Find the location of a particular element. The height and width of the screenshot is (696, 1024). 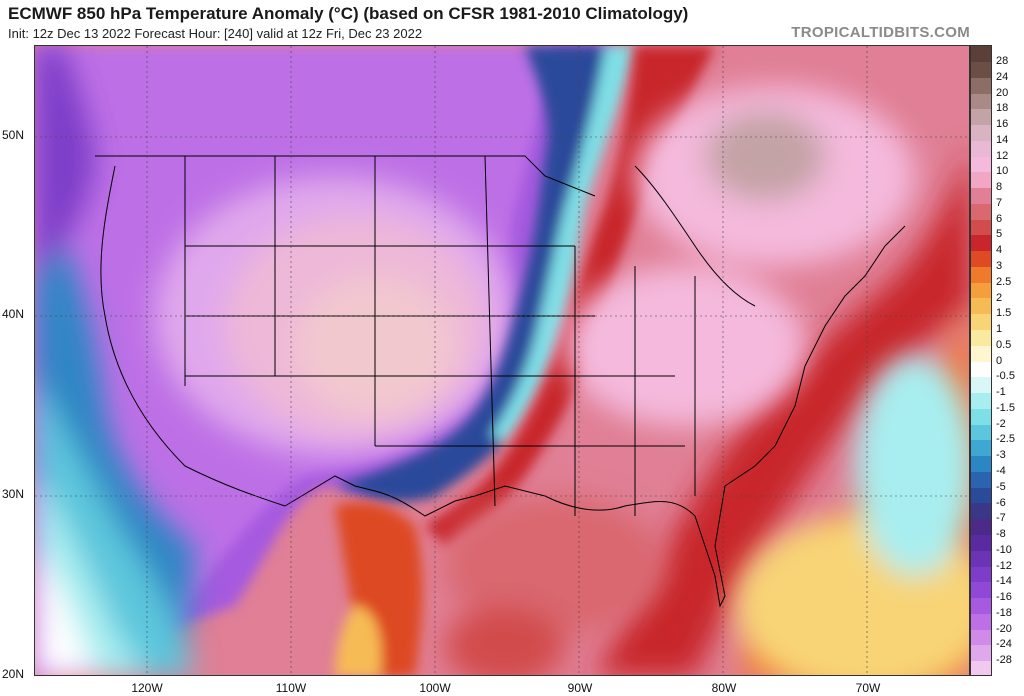

lat-label-20n: 20N is located at coordinates (13, 674).